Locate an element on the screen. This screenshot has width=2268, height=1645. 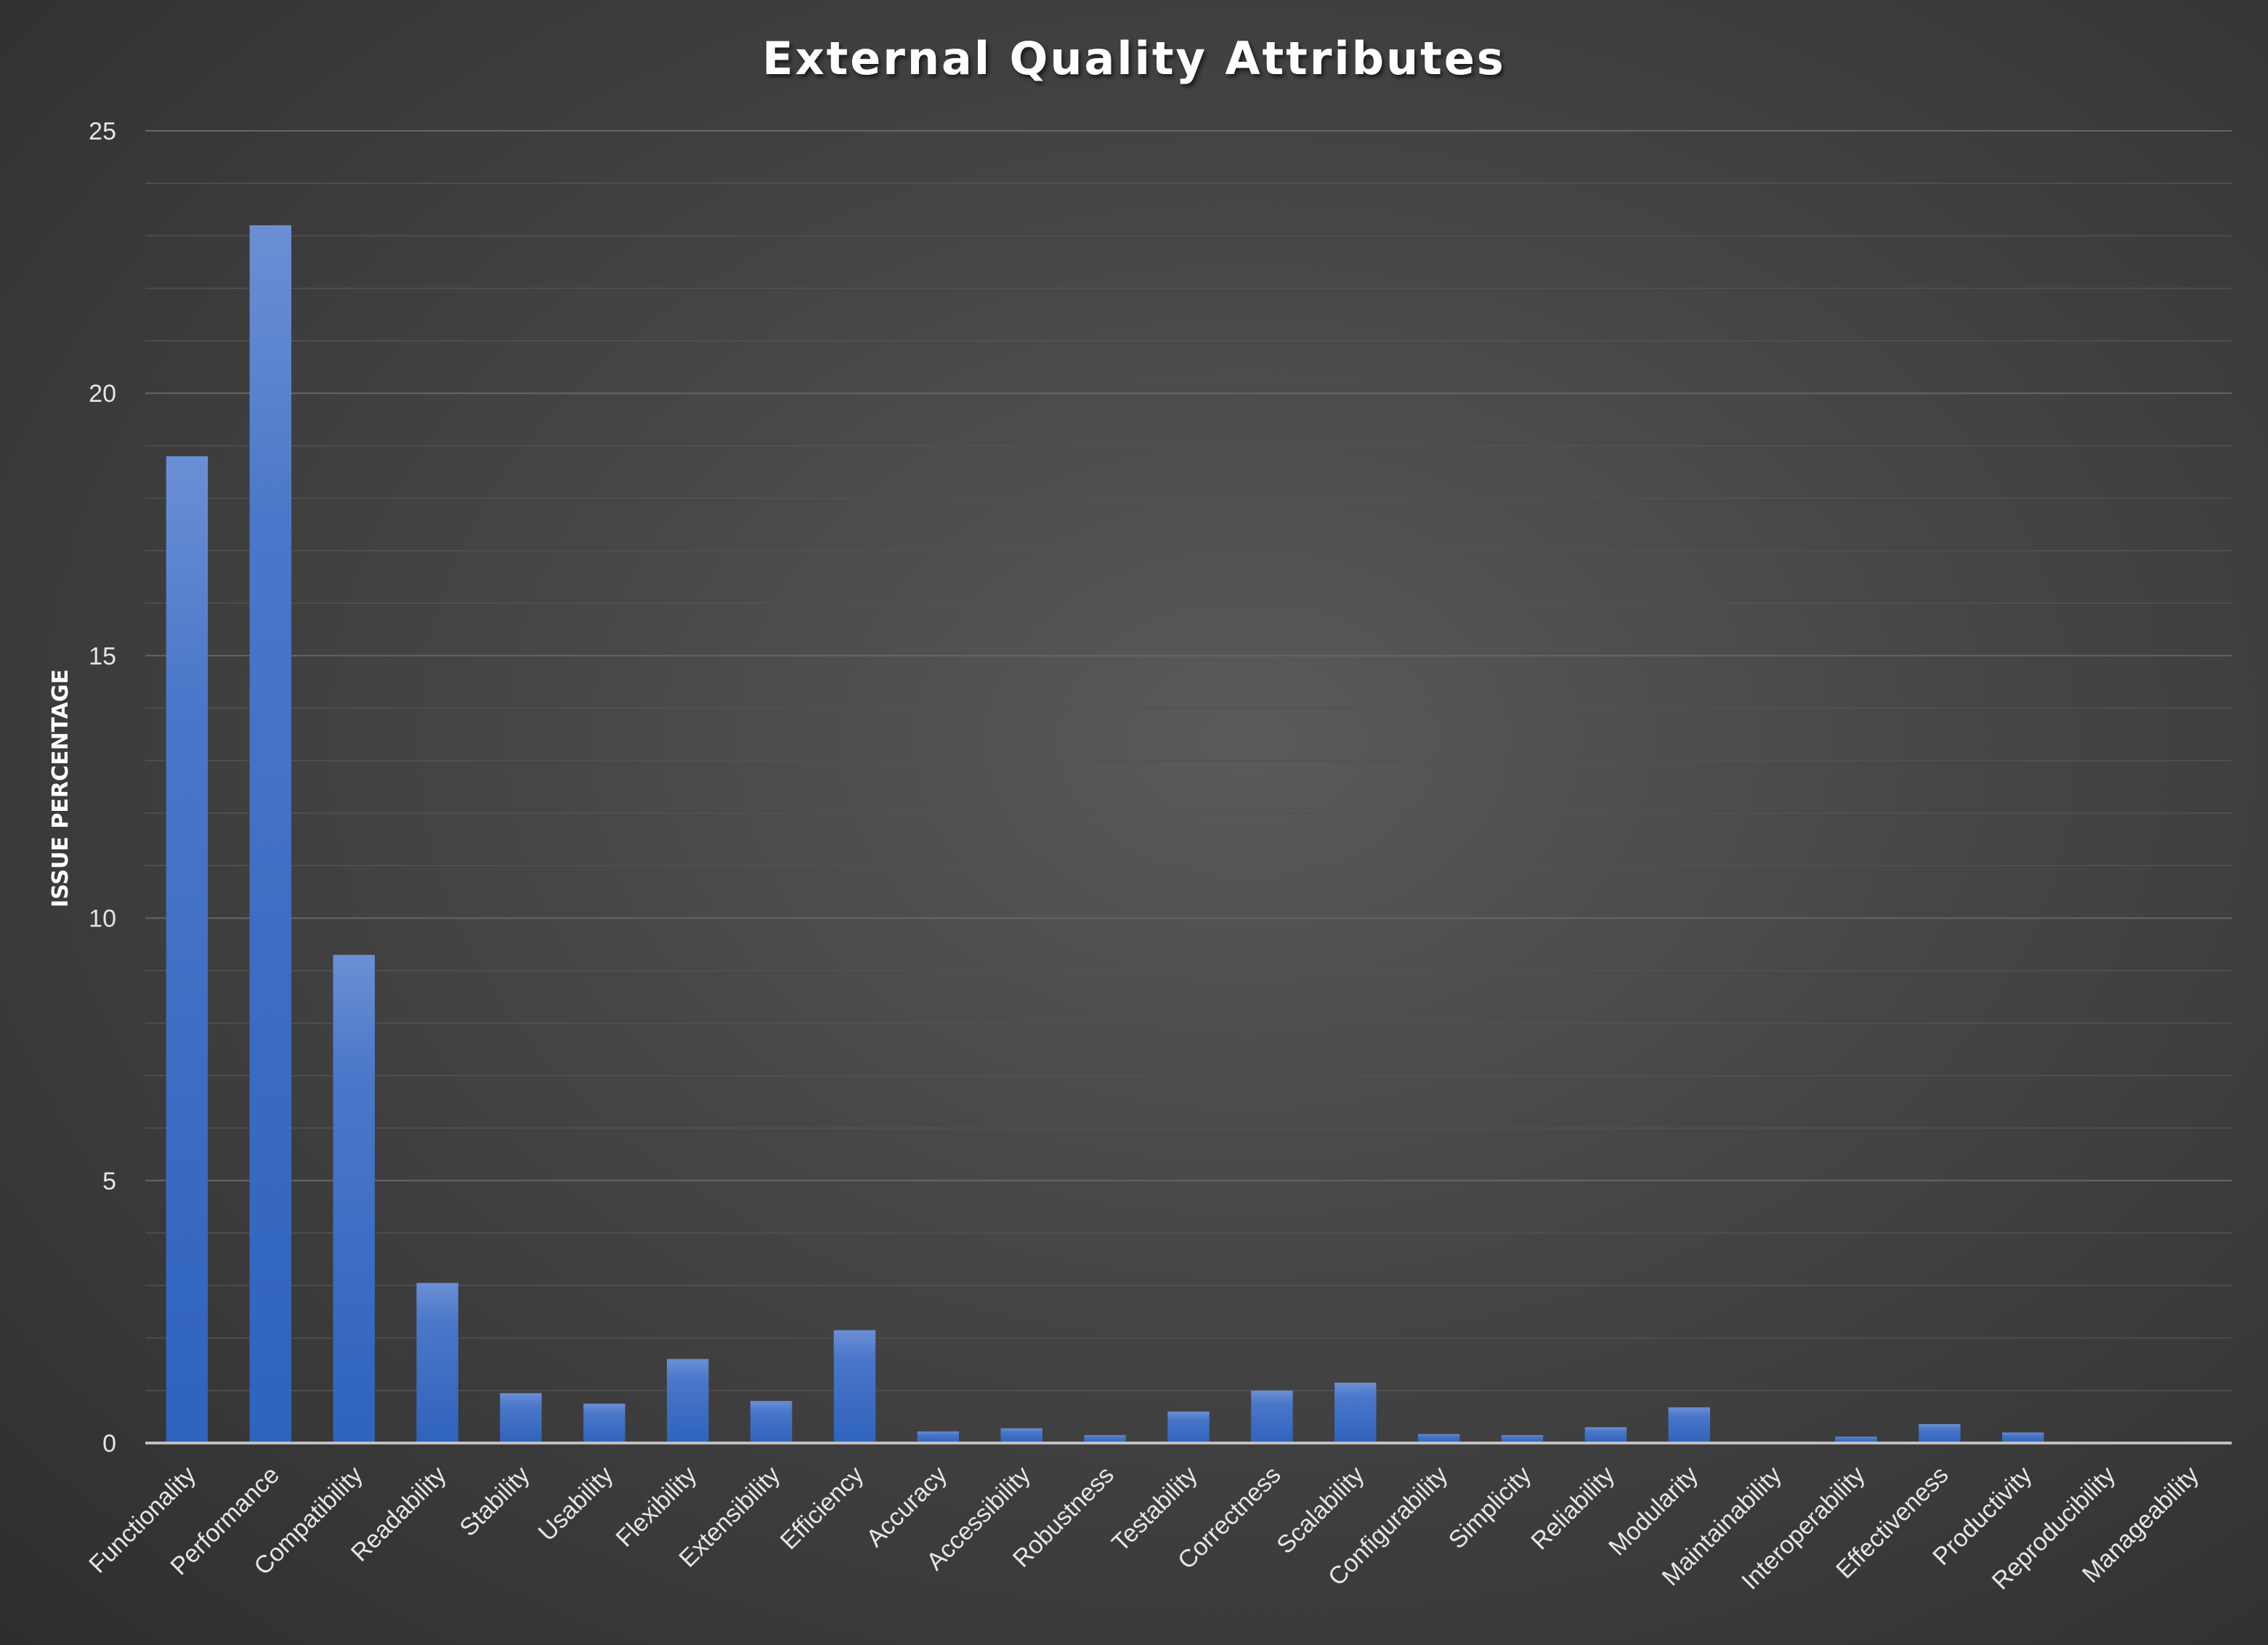
x-tick-label: Stability is located at coordinates (495, 1501).